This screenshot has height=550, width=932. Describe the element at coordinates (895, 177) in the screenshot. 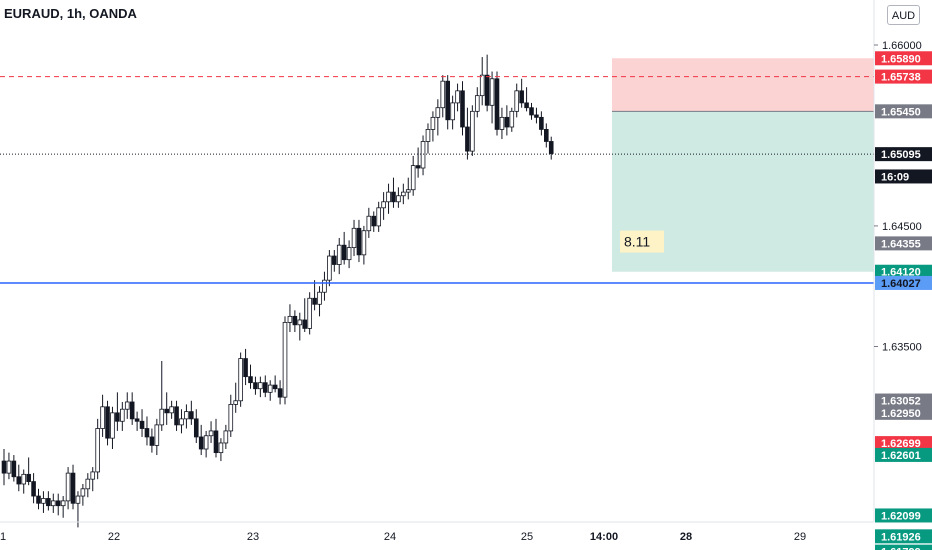

I see `price-tag: 16:09` at that location.